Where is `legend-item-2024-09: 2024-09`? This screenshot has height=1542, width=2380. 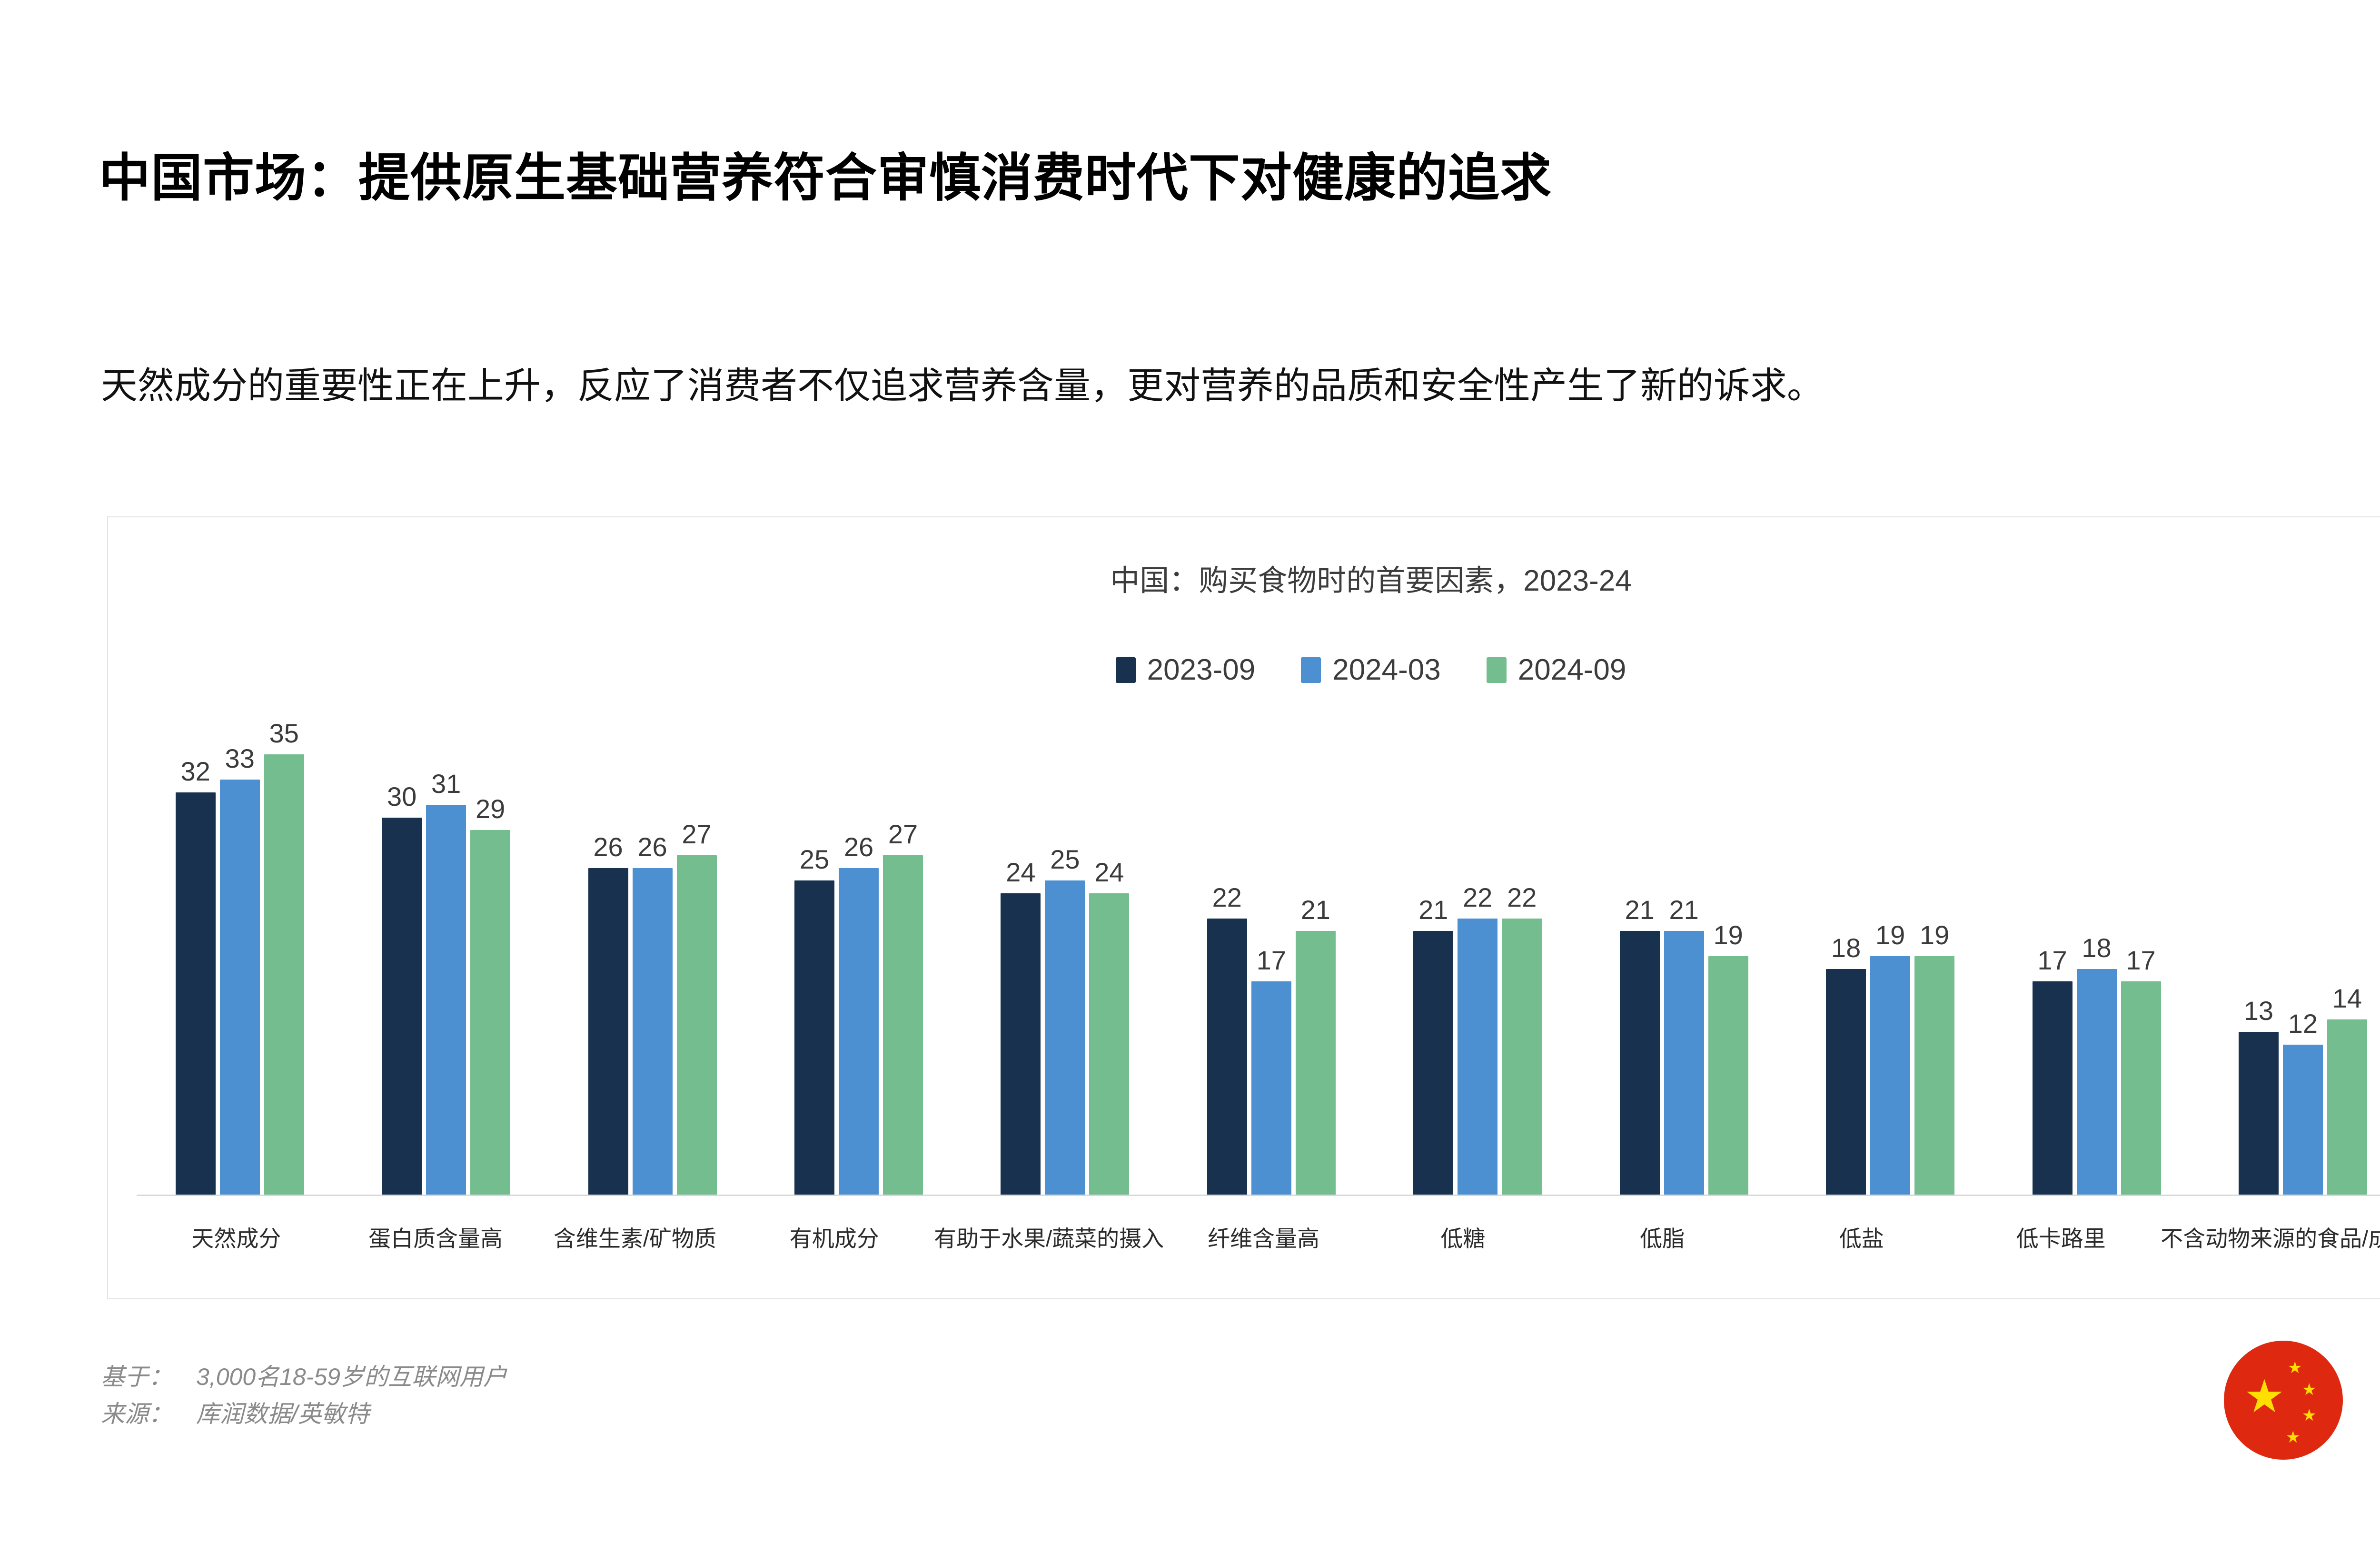 legend-item-2024-09: 2024-09 is located at coordinates (1556, 670).